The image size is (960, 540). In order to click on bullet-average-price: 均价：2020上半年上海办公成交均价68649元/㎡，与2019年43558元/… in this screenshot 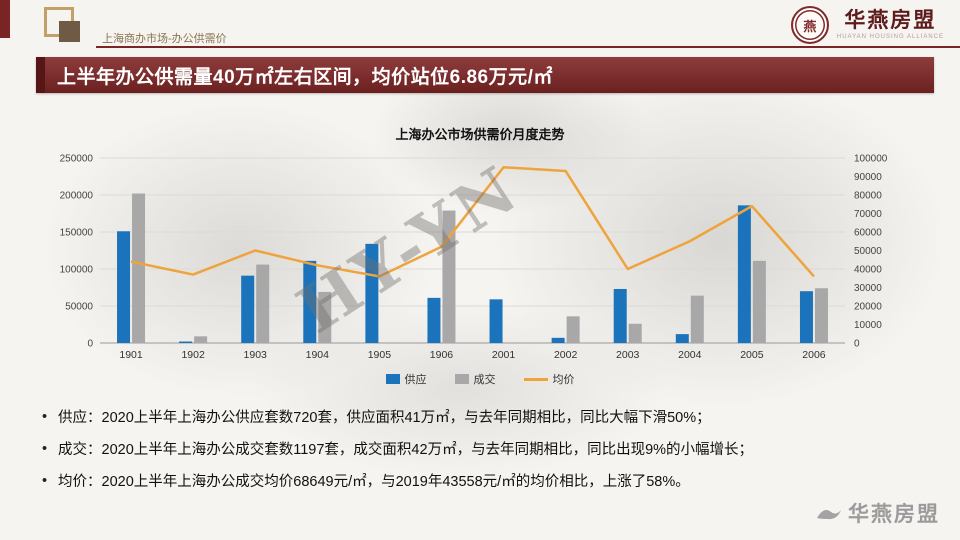, I will do `click(486, 482)`.